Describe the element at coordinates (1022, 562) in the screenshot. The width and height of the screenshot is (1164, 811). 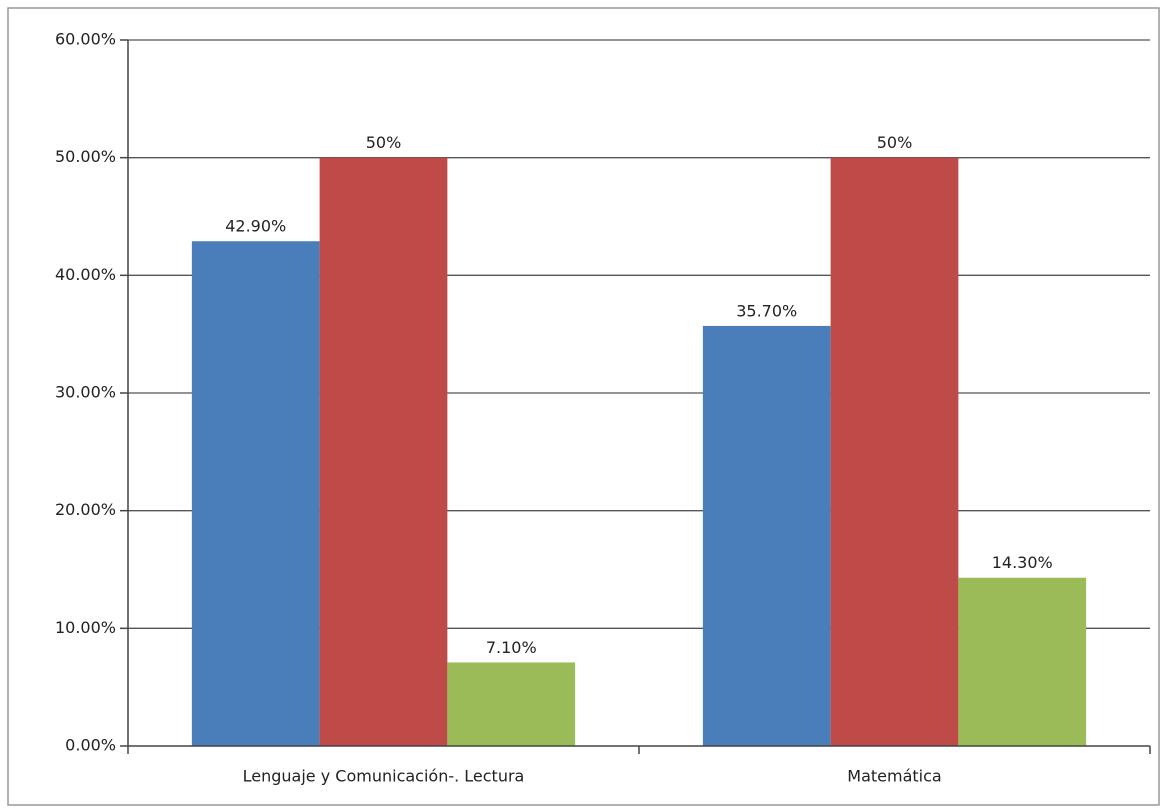
I see `data-label: 14.30%` at that location.